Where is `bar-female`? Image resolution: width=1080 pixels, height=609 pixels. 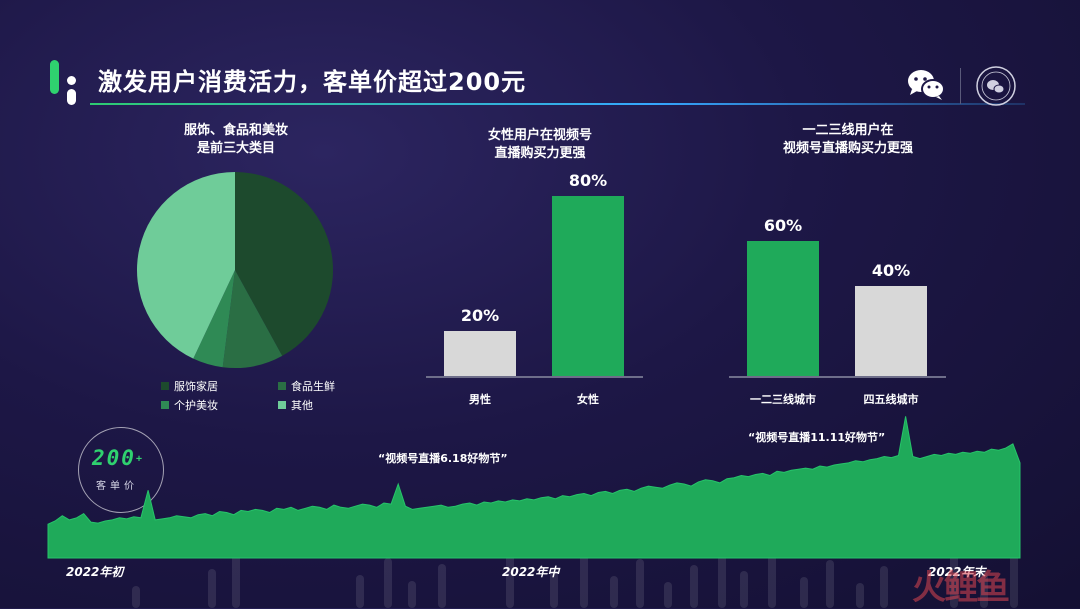 bar-female is located at coordinates (588, 286).